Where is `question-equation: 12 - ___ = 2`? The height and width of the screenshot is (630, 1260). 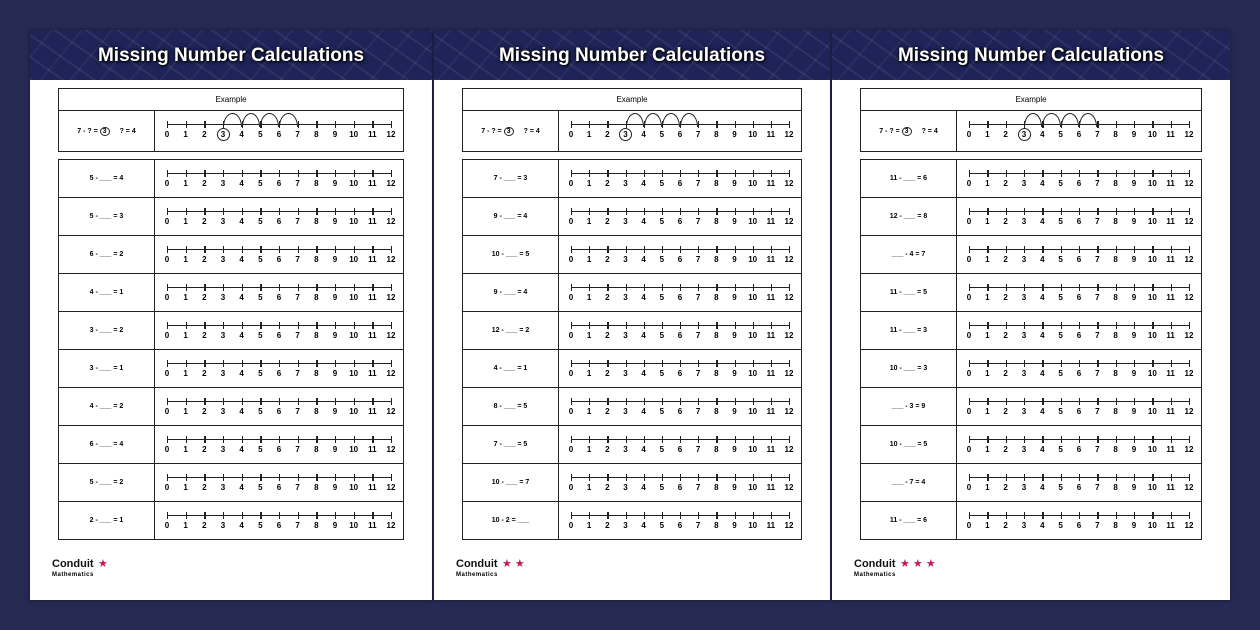
question-equation: 12 - ___ = 2 is located at coordinates (511, 330).